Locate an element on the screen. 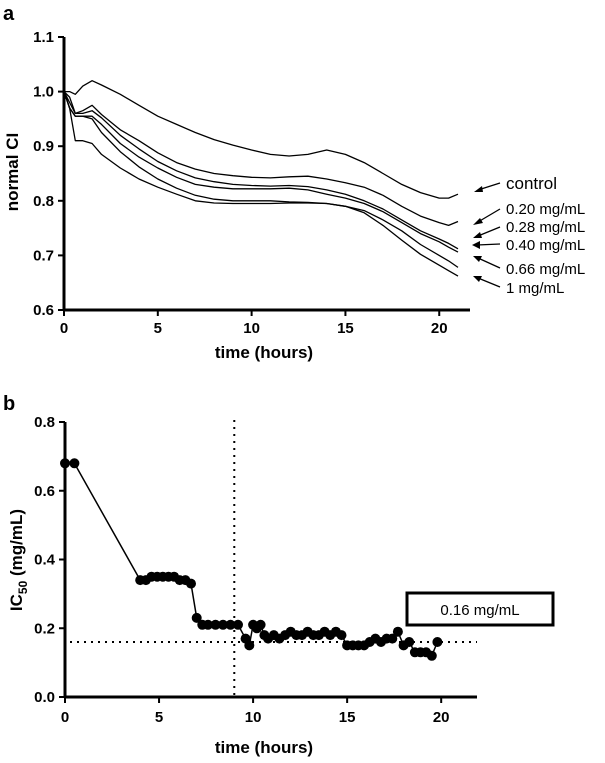  panel-a-xtick-label: 10 is located at coordinates (251, 328).